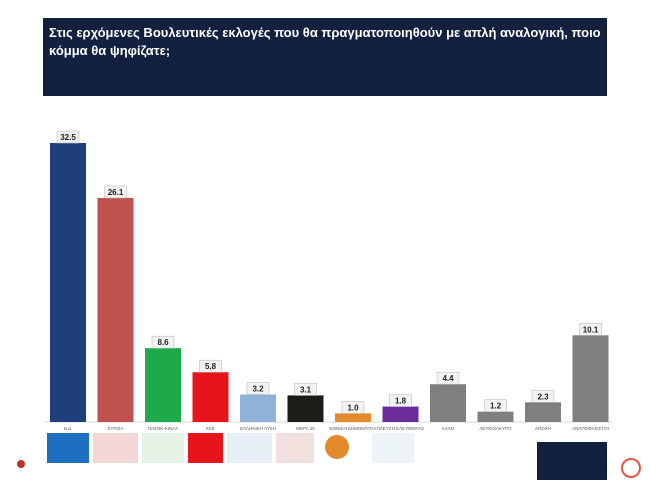  I want to click on value-label: 3.2, so click(258, 389).